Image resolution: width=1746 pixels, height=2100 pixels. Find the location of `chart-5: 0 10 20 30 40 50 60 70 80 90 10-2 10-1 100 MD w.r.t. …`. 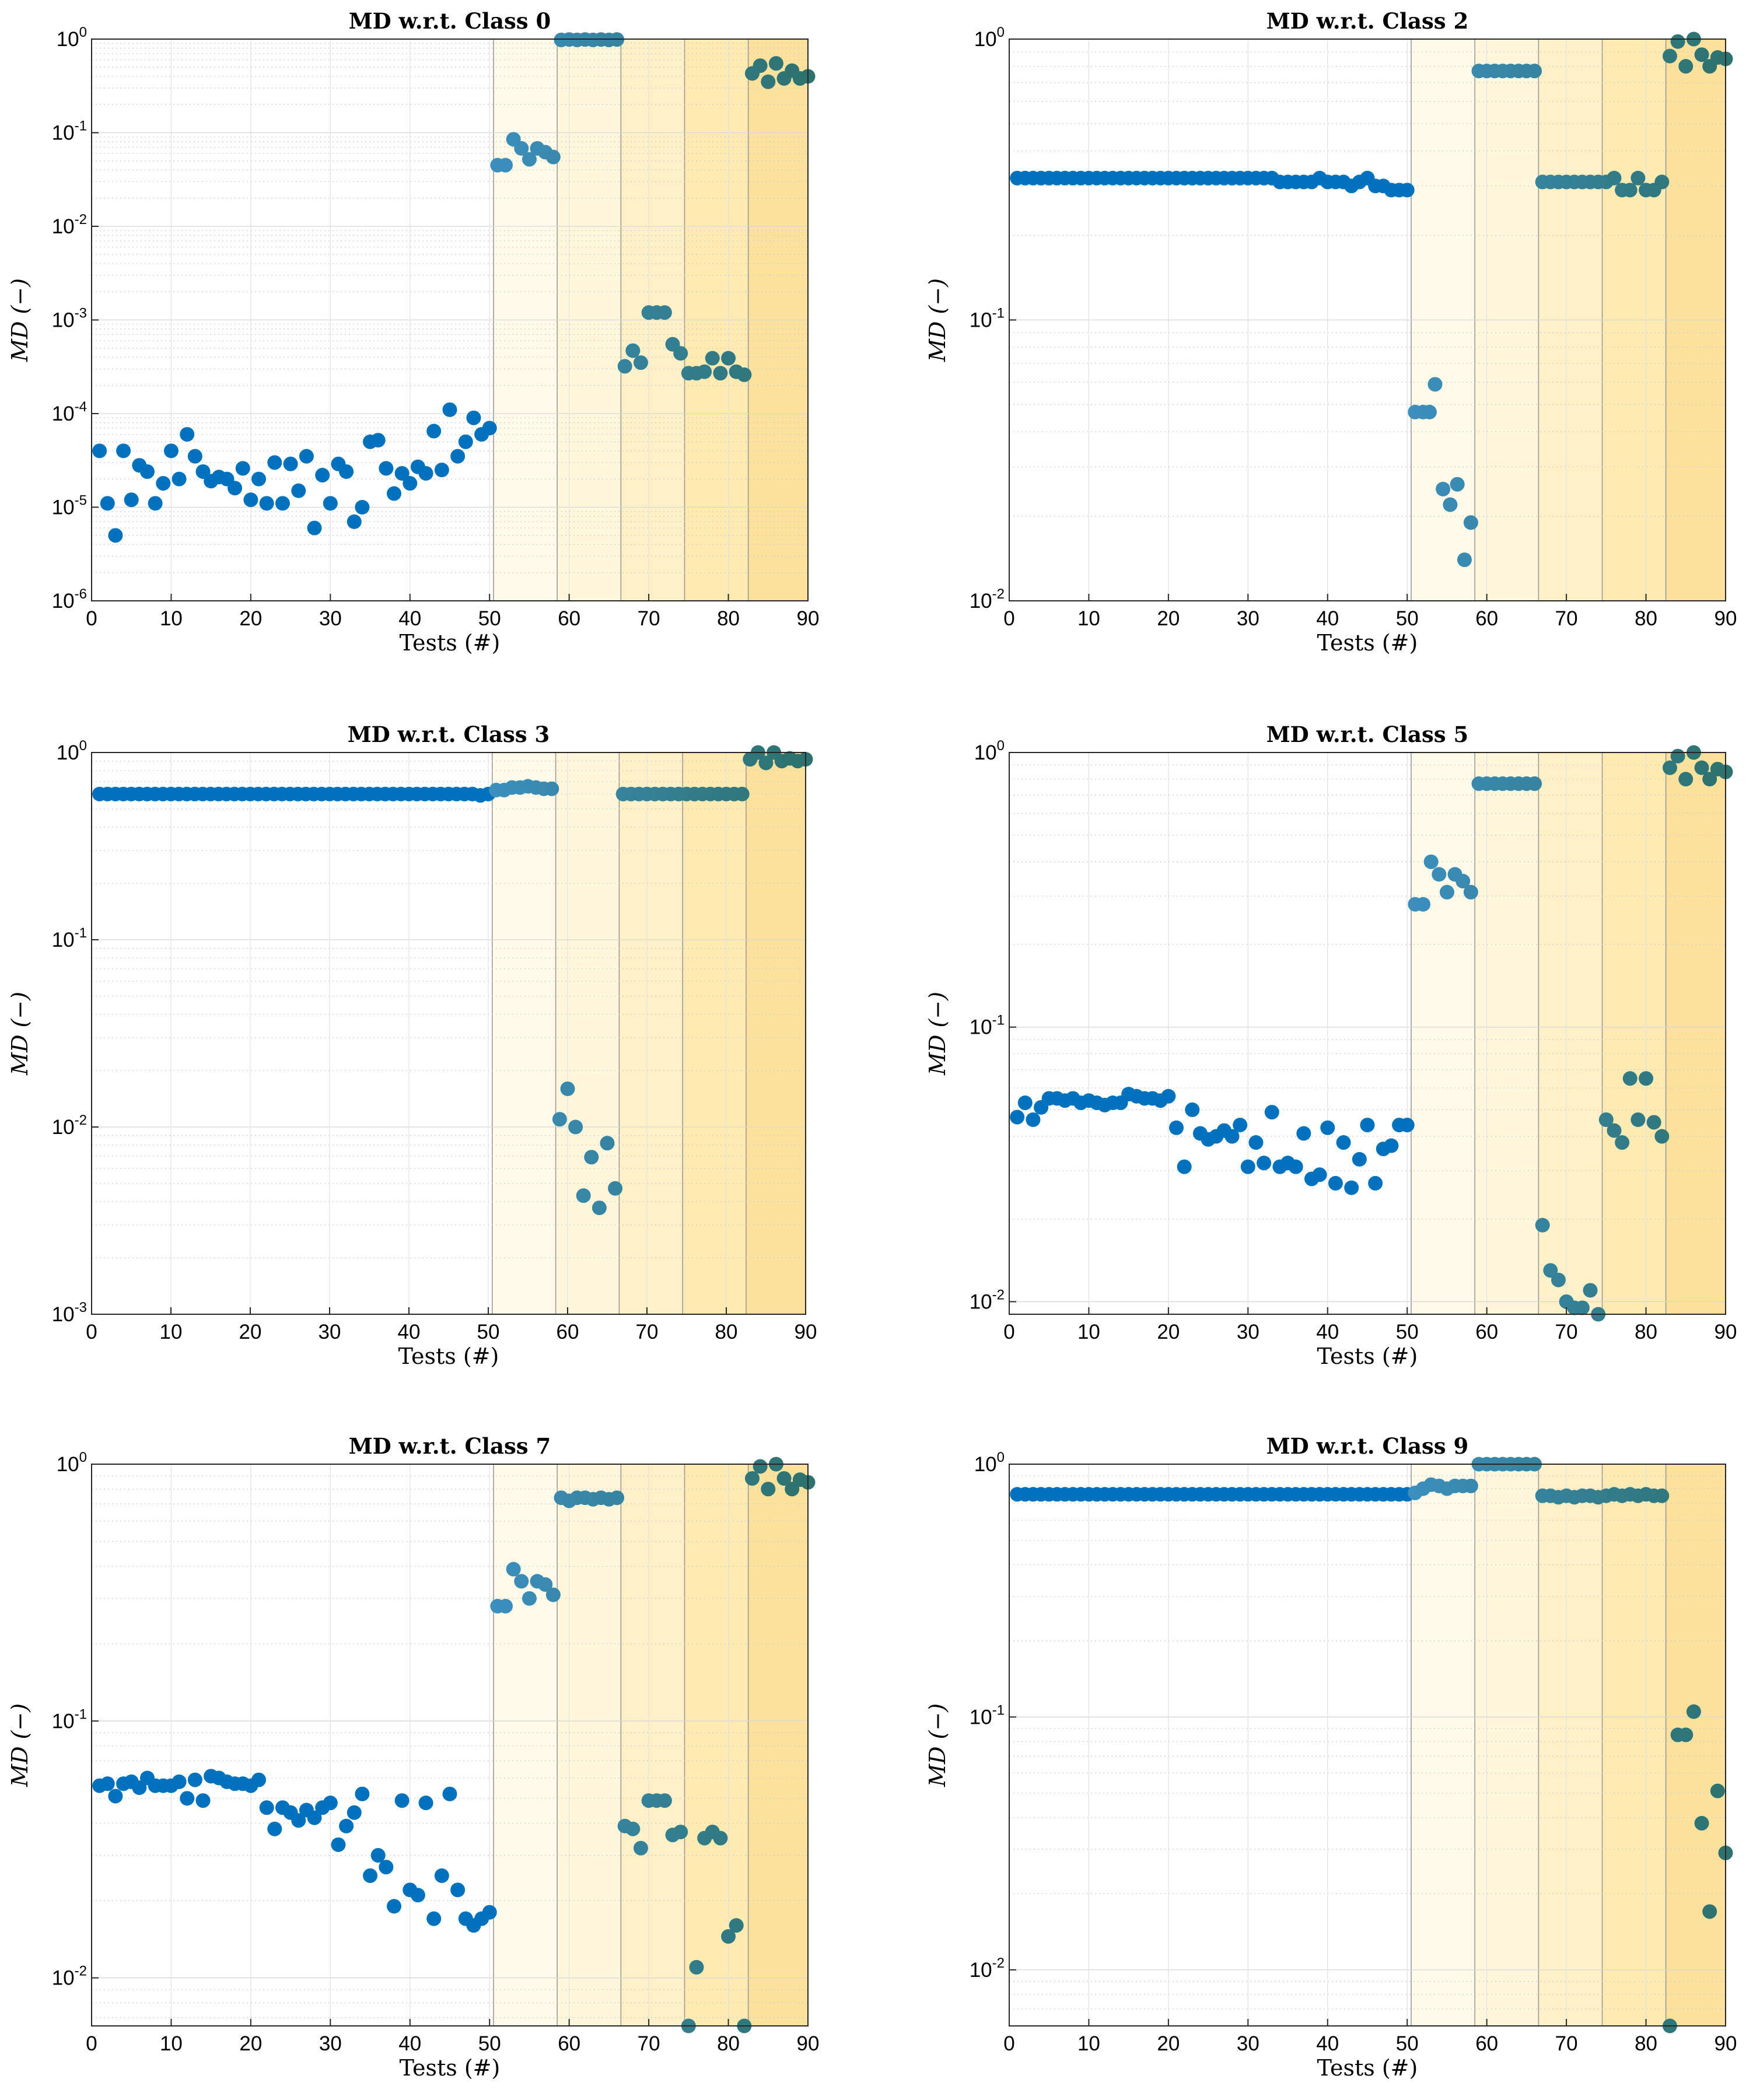

chart-5: 0 10 20 30 40 50 60 70 80 90 10-2 10-1 100 MD w.r.t. … is located at coordinates (413, 1757).